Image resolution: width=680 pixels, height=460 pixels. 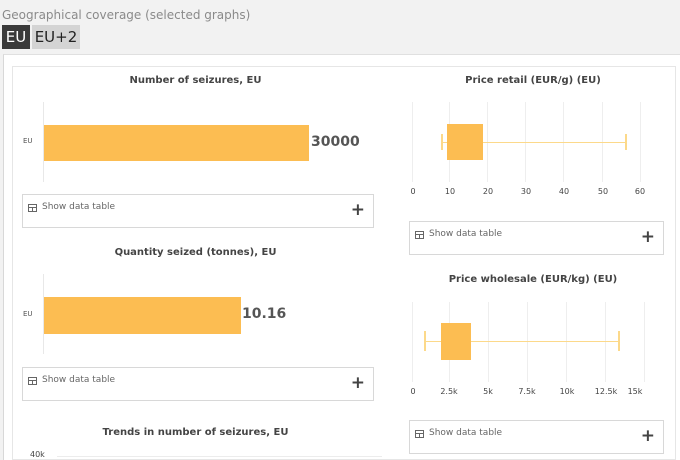 What do you see at coordinates (126, 15) in the screenshot?
I see `geo-coverage-label: Geographical coverage (selected graphs)` at bounding box center [126, 15].